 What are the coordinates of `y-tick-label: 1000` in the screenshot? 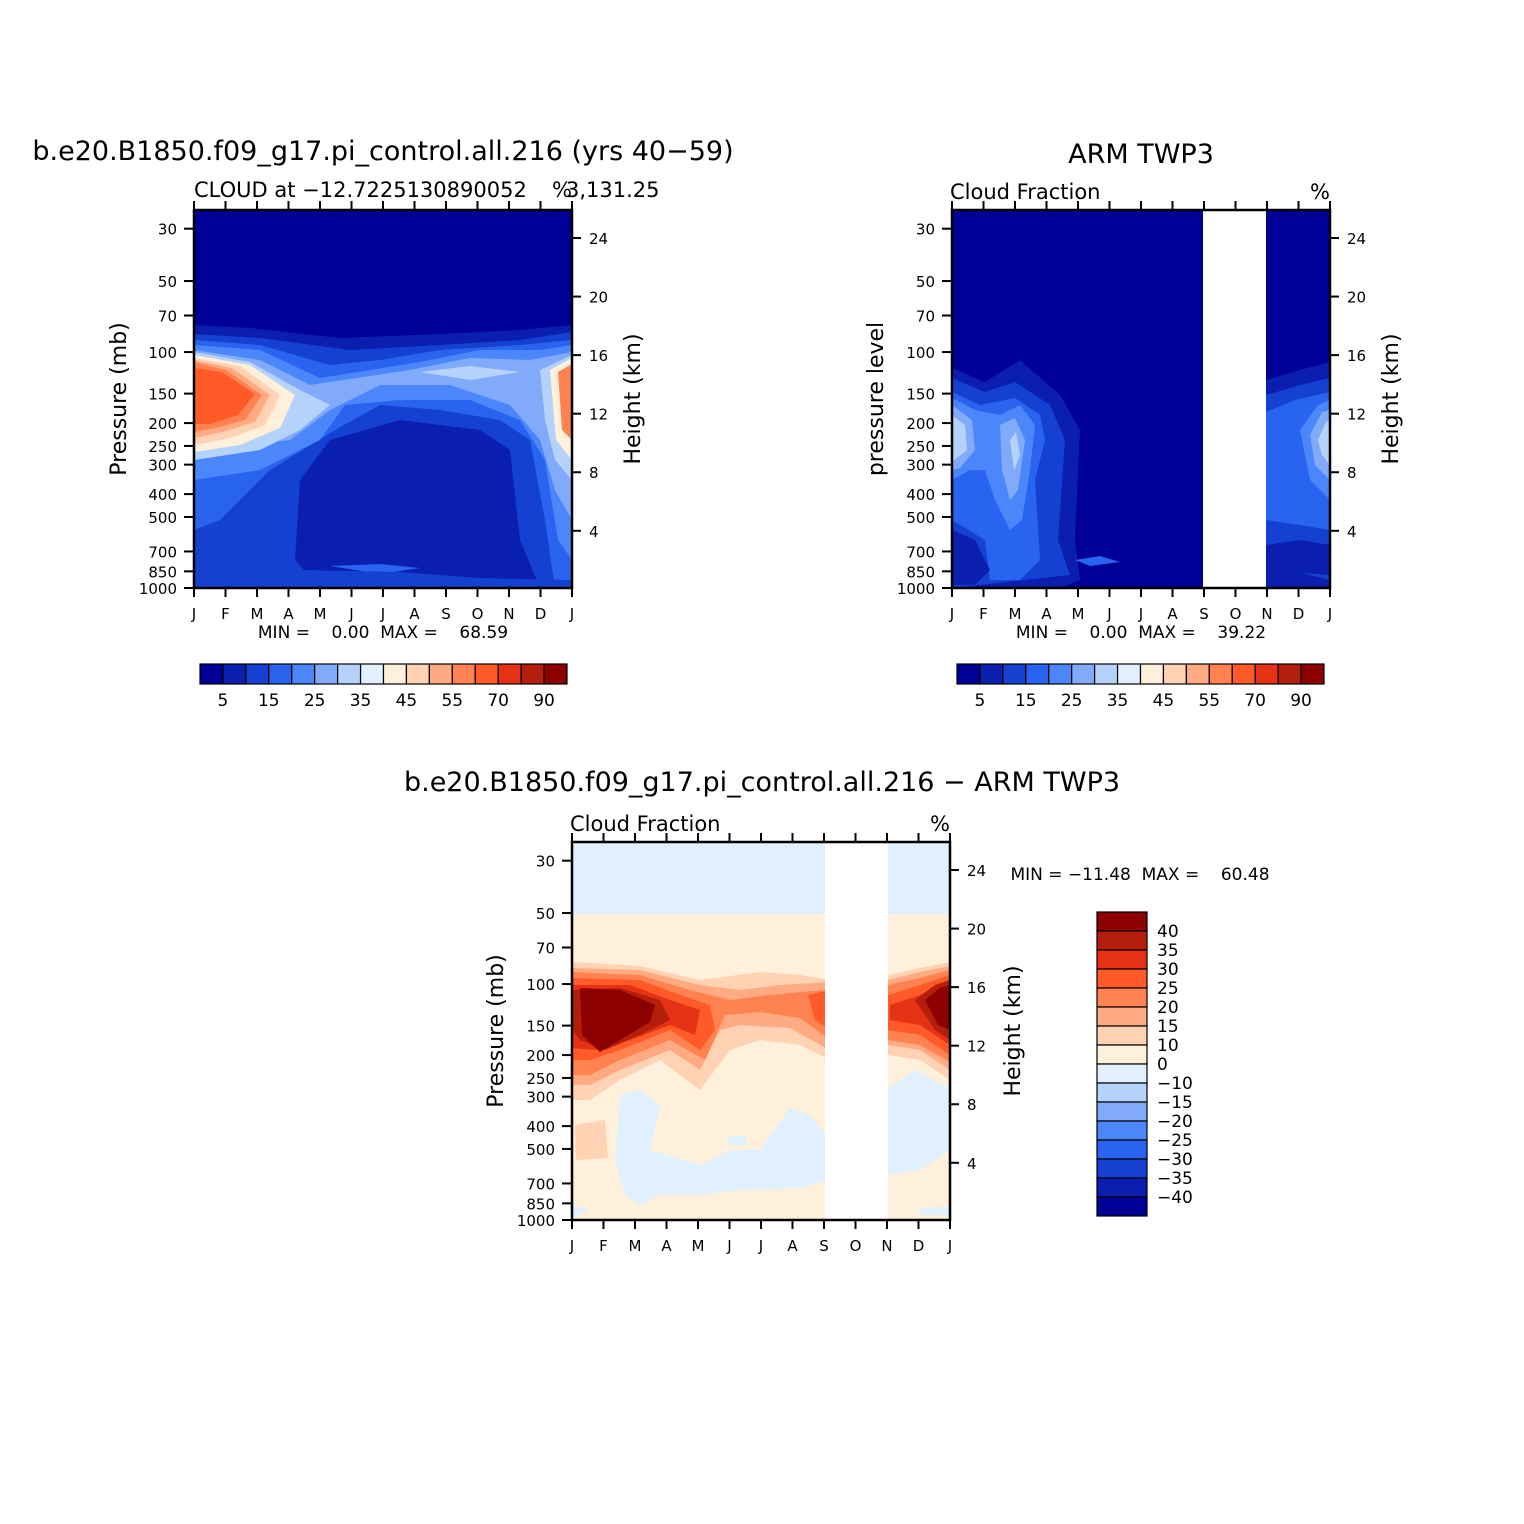 It's located at (916, 589).